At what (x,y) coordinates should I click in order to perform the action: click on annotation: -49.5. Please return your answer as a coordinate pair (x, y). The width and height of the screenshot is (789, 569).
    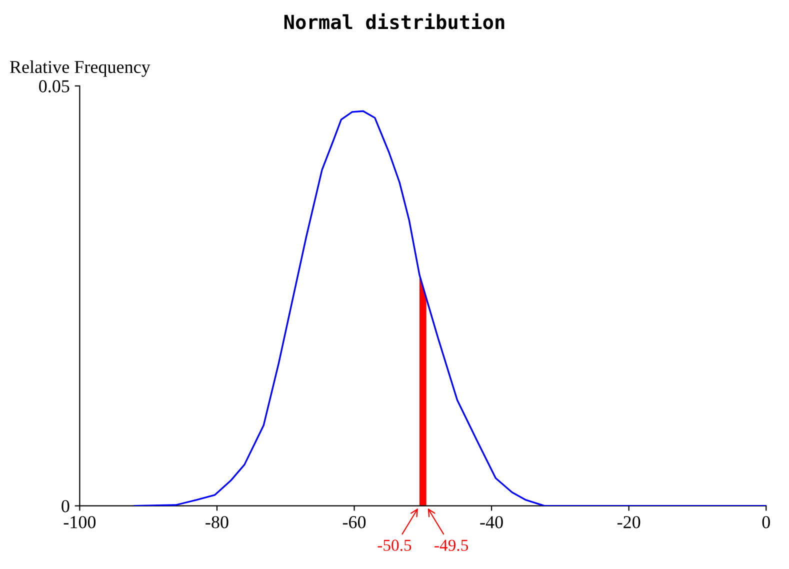
    Looking at the image, I should click on (451, 545).